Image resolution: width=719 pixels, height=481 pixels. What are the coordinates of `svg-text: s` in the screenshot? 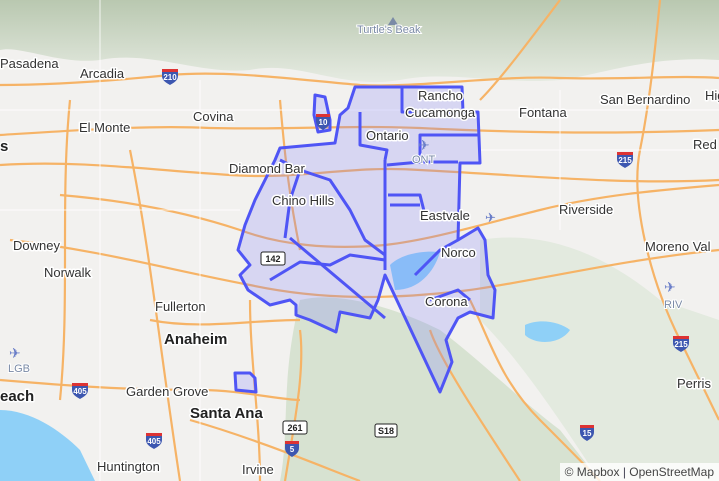 It's located at (4, 146).